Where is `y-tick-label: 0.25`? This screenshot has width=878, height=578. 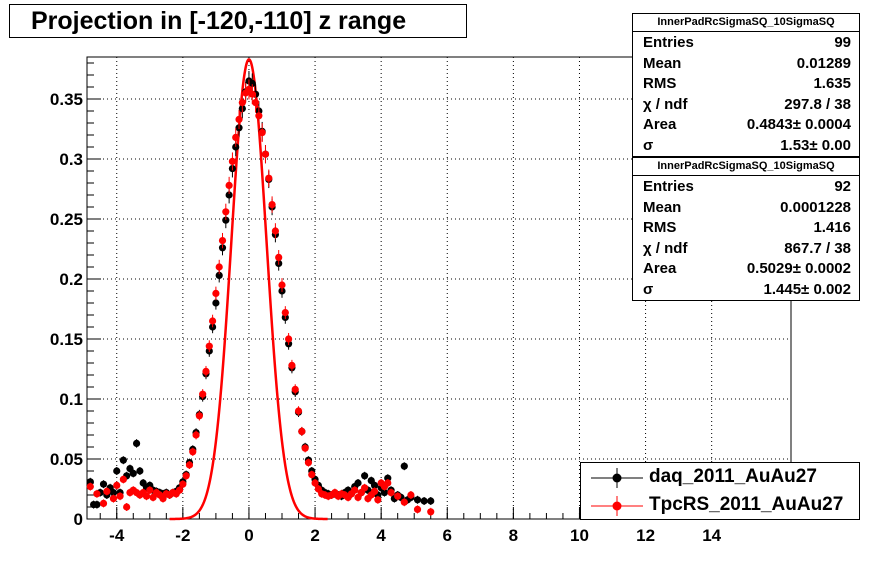 y-tick-label: 0.25 is located at coordinates (66, 219).